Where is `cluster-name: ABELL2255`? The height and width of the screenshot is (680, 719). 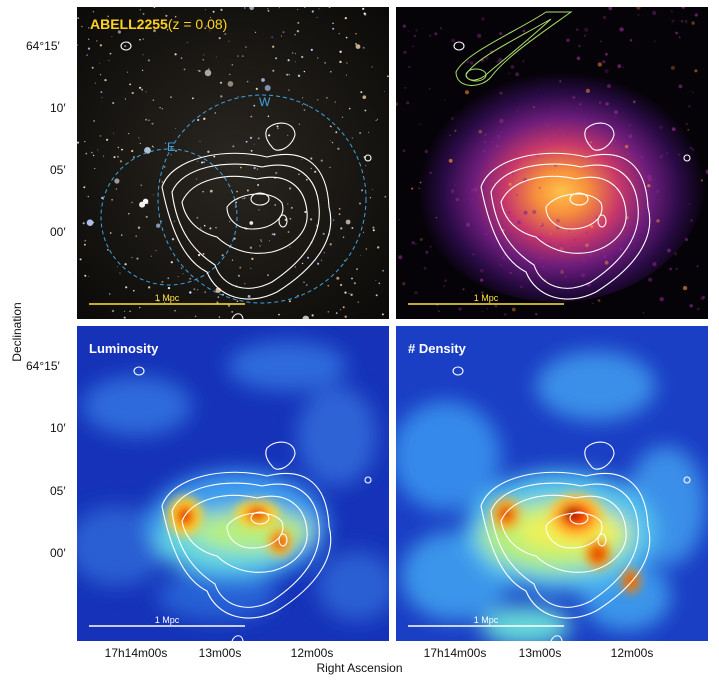 cluster-name: ABELL2255 is located at coordinates (129, 24).